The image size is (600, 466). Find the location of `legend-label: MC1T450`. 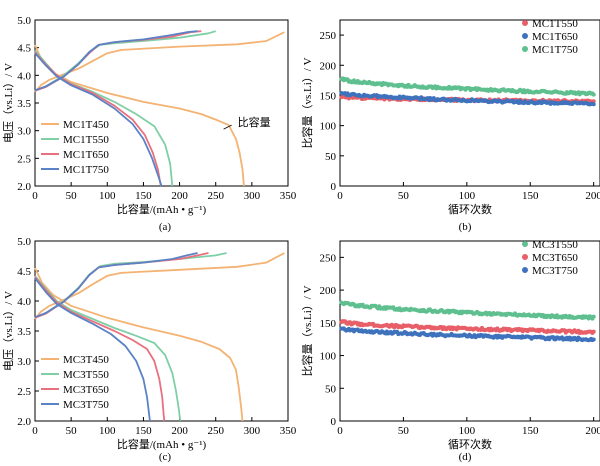

legend-label: MC1T450 is located at coordinates (86, 125).